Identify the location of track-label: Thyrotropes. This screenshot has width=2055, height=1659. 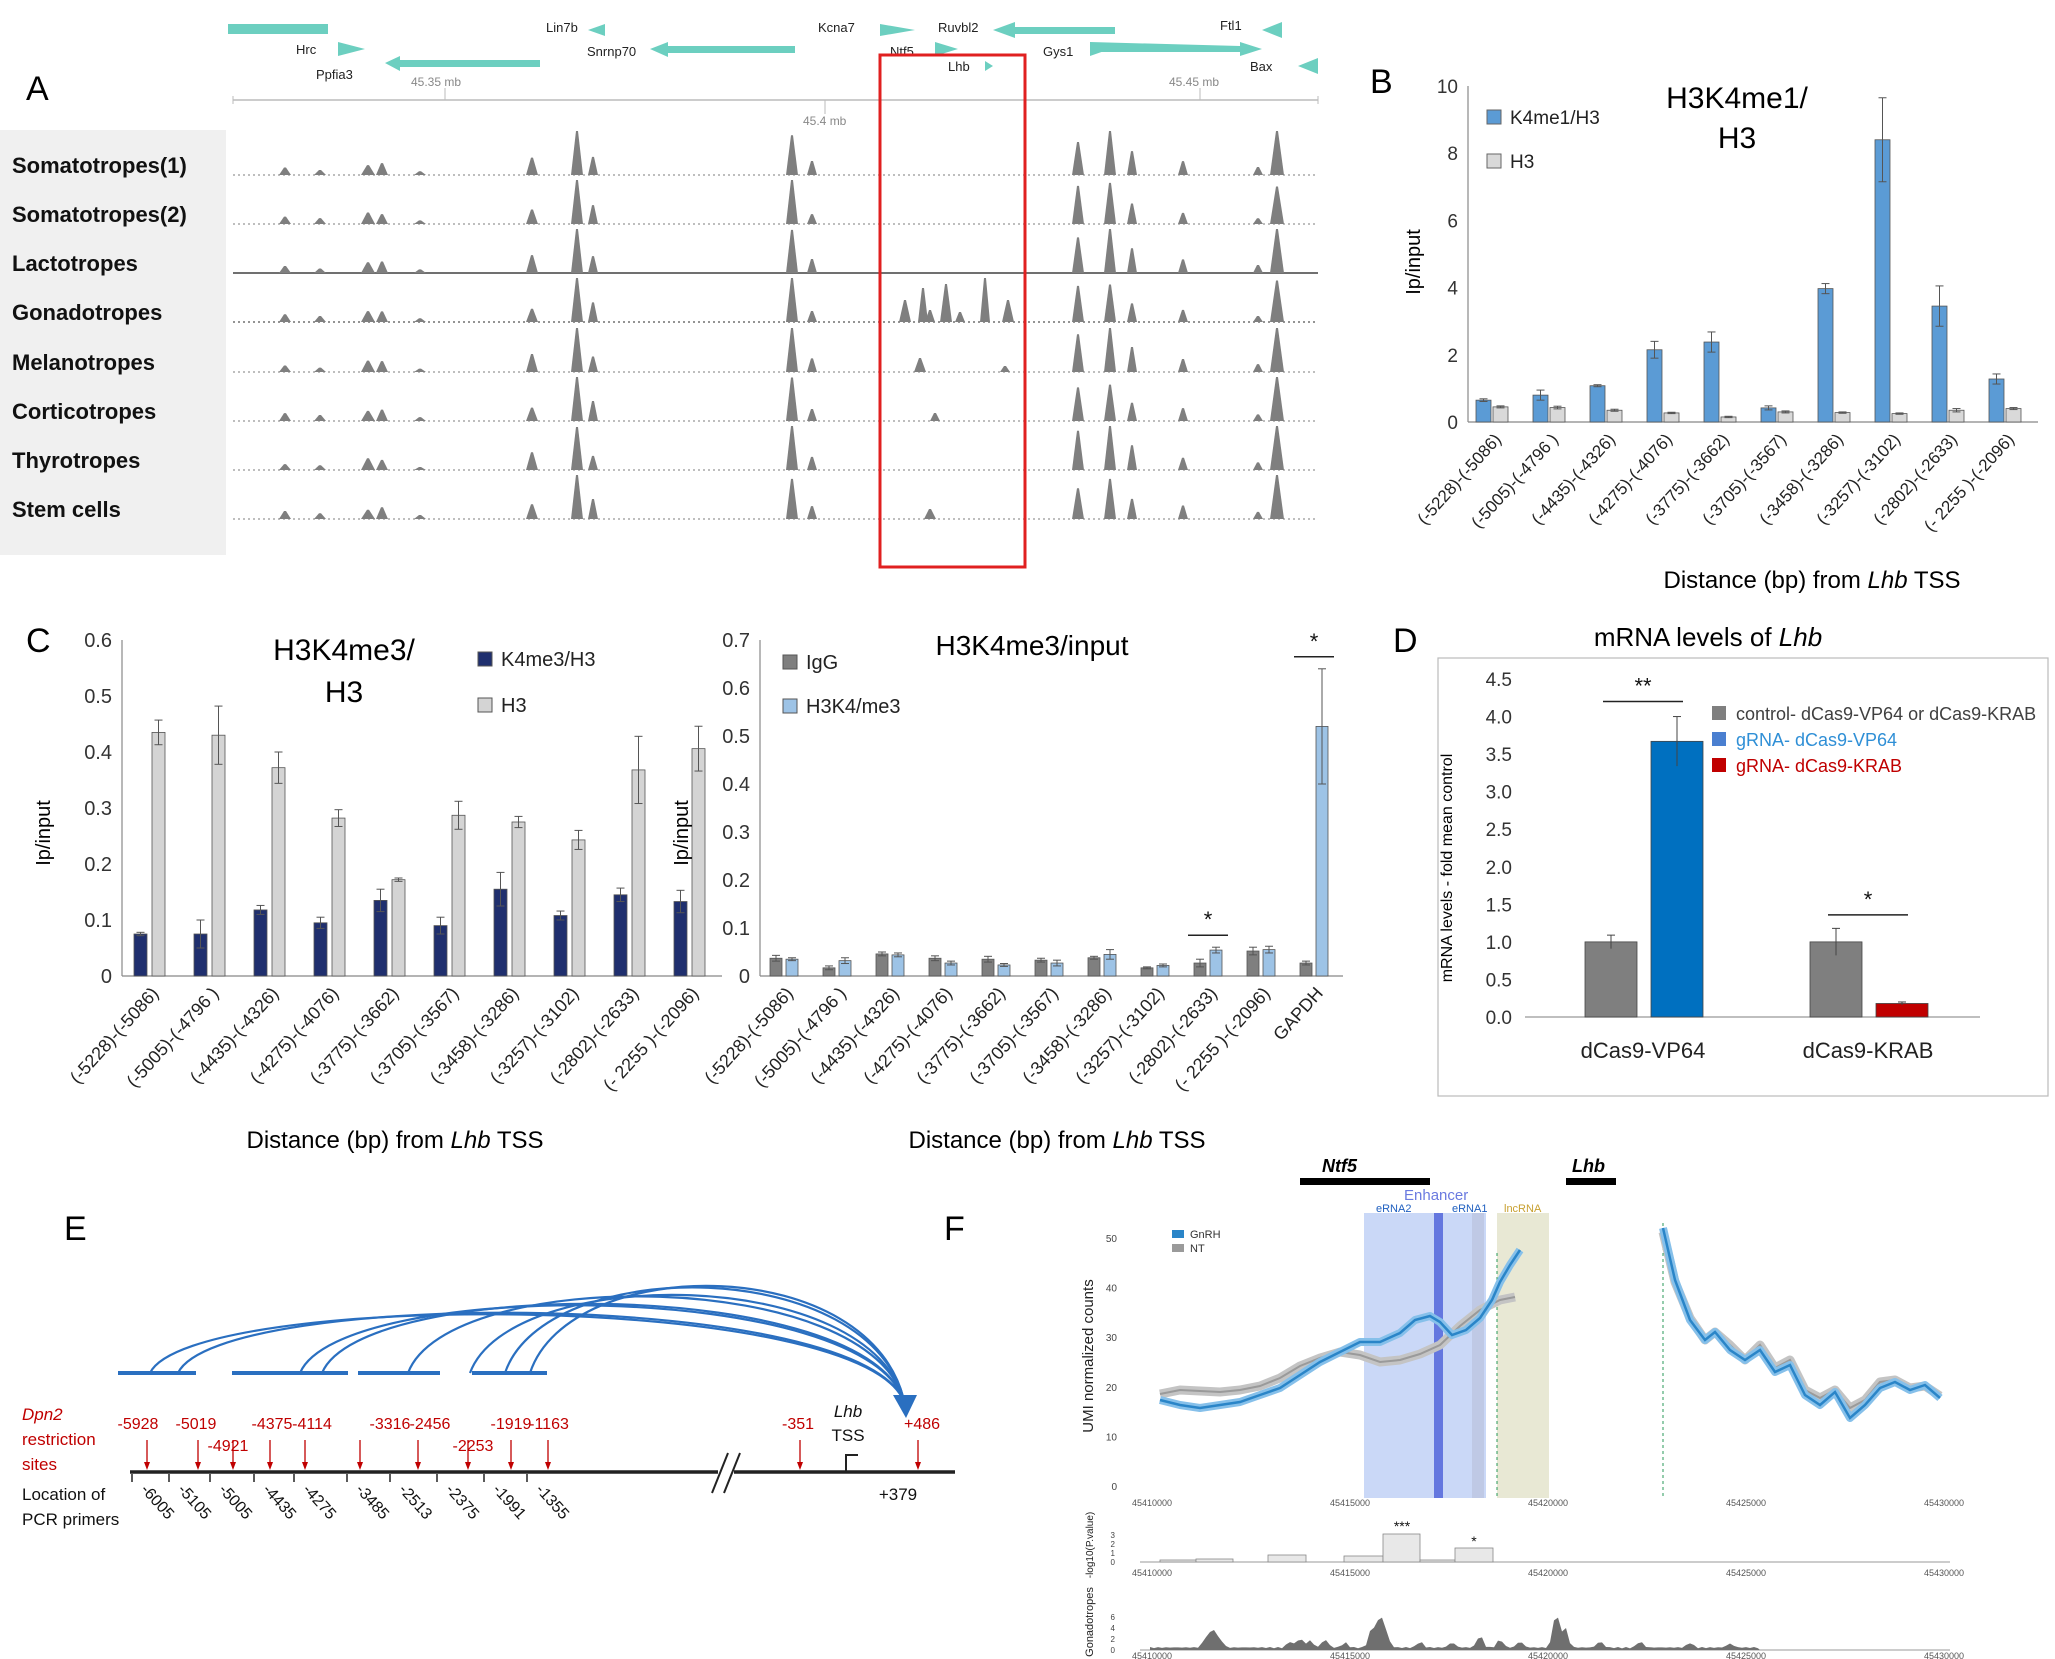
(76, 460).